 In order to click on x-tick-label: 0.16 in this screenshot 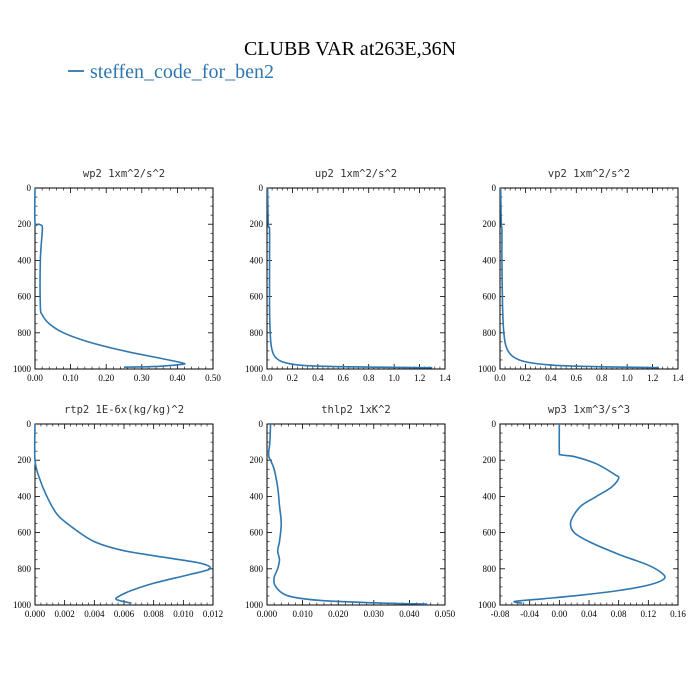, I will do `click(678, 614)`.